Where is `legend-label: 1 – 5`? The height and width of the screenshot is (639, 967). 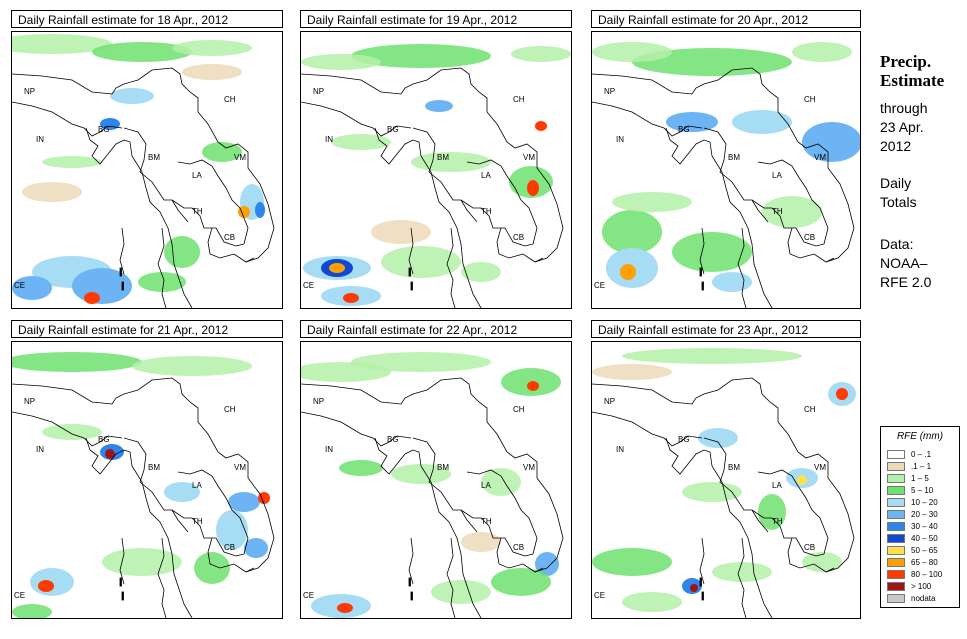
legend-label: 1 – 5 is located at coordinates (920, 478).